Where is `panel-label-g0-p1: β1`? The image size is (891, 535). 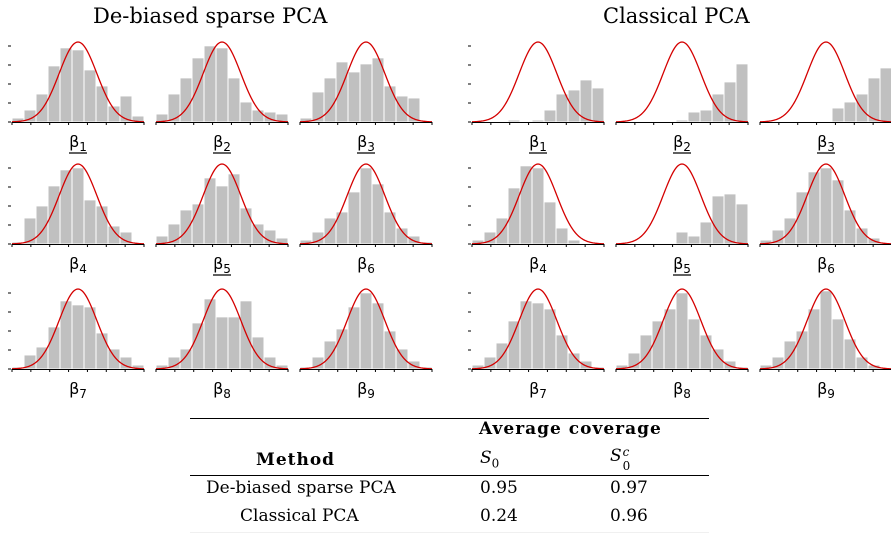 panel-label-g0-p1: β1 is located at coordinates (78, 143).